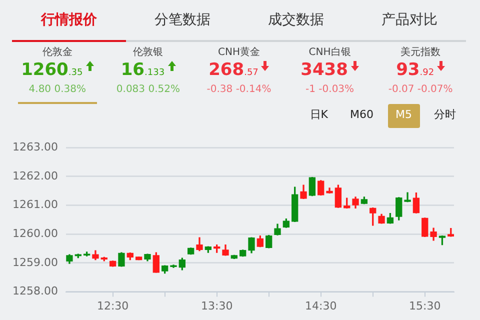 The image size is (480, 320). Describe the element at coordinates (420, 89) in the screenshot. I see `text: -0.07 -0.07%` at that location.